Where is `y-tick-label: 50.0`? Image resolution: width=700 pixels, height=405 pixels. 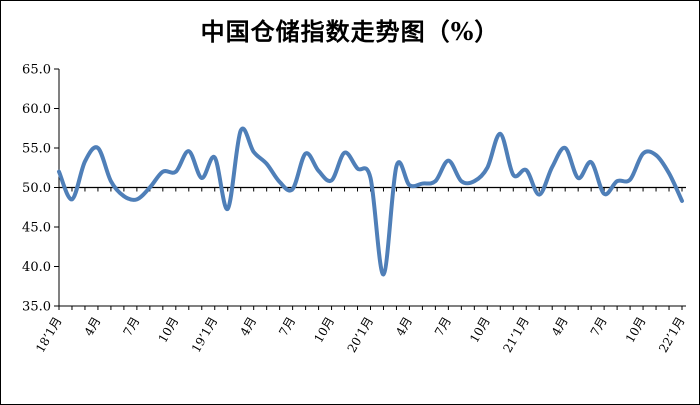 y-tick-label: 50.0 is located at coordinates (36, 188).